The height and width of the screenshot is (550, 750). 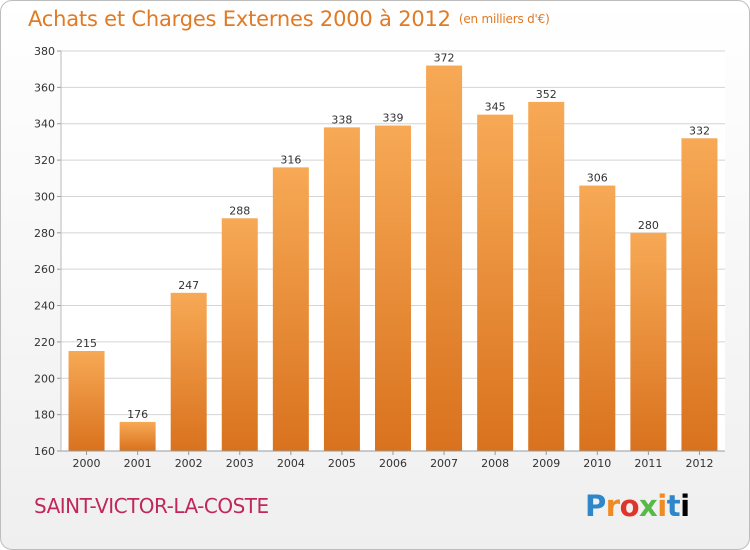 What do you see at coordinates (44, 306) in the screenshot?
I see `y-tick-label: 240` at bounding box center [44, 306].